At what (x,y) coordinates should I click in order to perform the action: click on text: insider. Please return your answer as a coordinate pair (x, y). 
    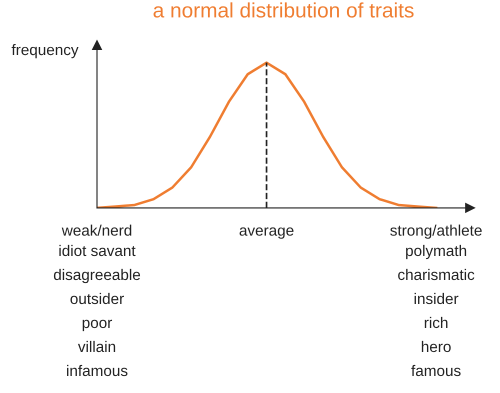
    Looking at the image, I should click on (436, 298).